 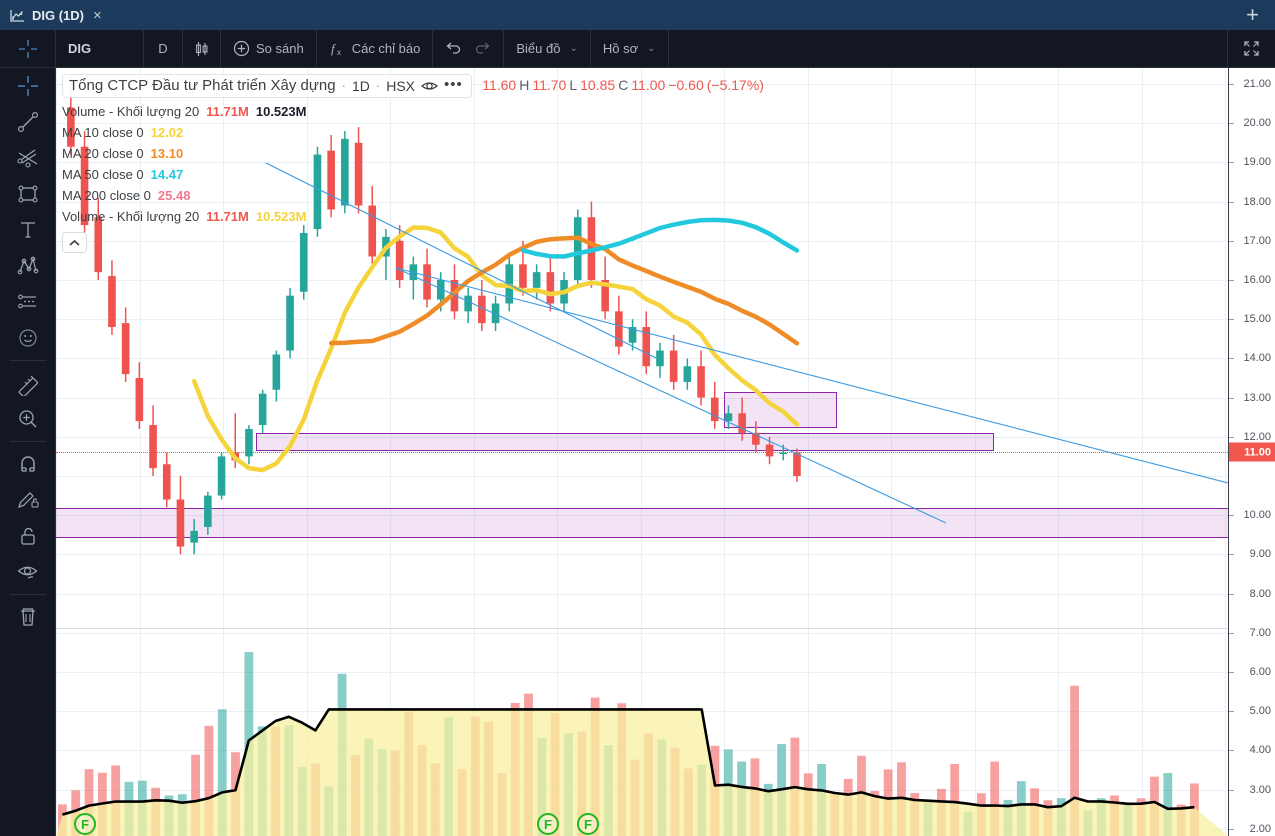 What do you see at coordinates (453, 85) in the screenshot?
I see `legend-more-icon: •••` at bounding box center [453, 85].